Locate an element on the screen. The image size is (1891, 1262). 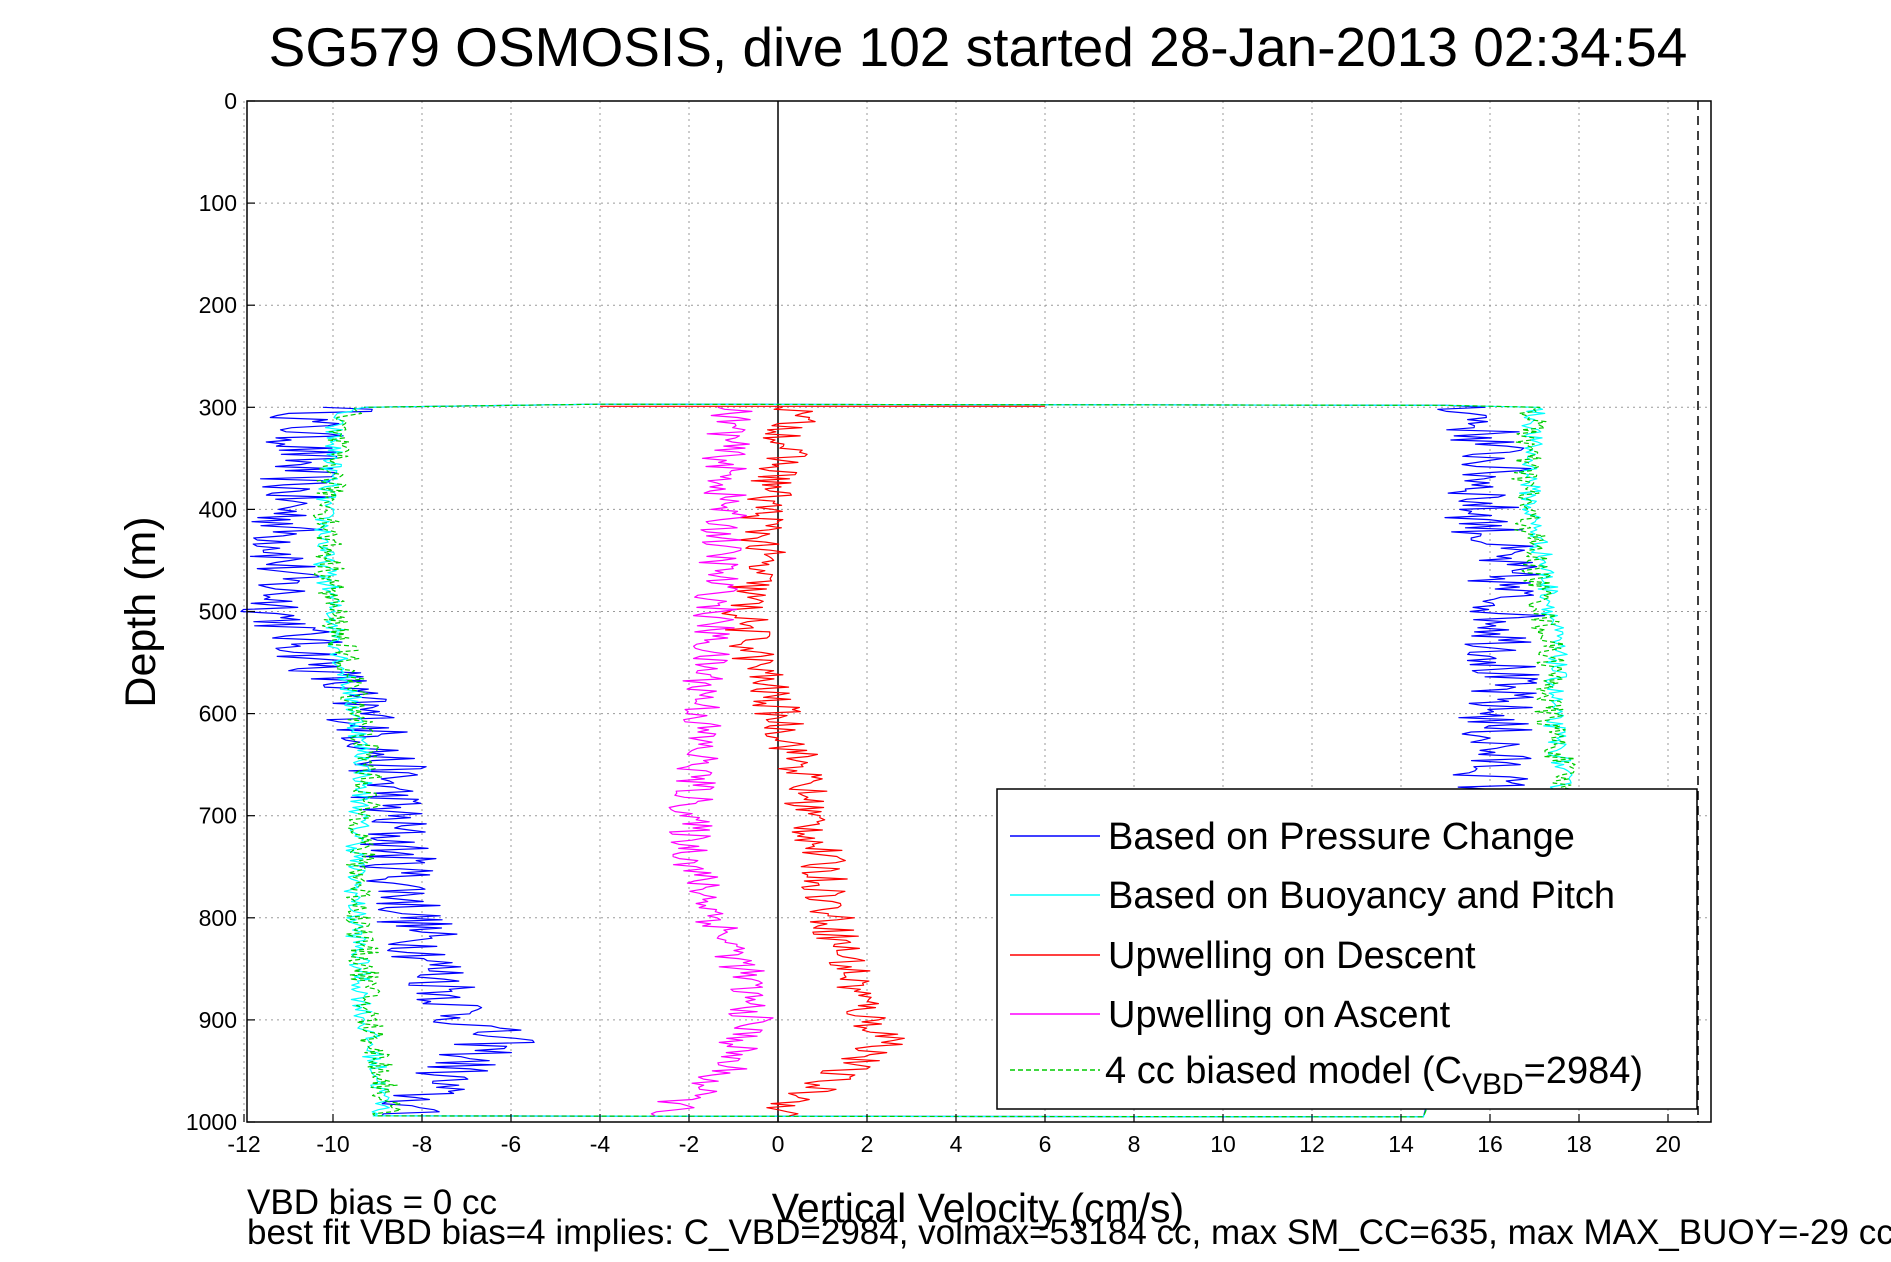
x-tick-label: 12 is located at coordinates (1312, 1144).